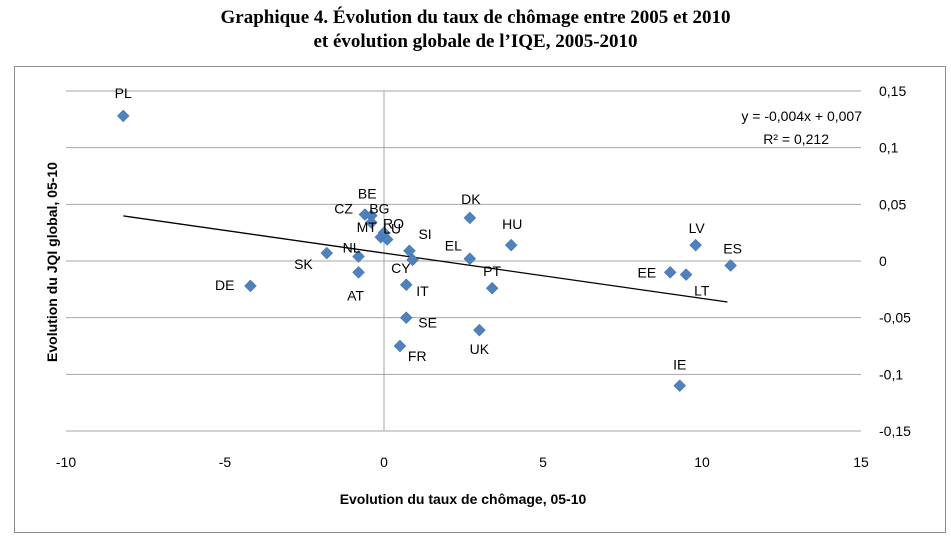 The width and height of the screenshot is (951, 540). What do you see at coordinates (392, 228) in the screenshot?
I see `point-label-lu: LU` at bounding box center [392, 228].